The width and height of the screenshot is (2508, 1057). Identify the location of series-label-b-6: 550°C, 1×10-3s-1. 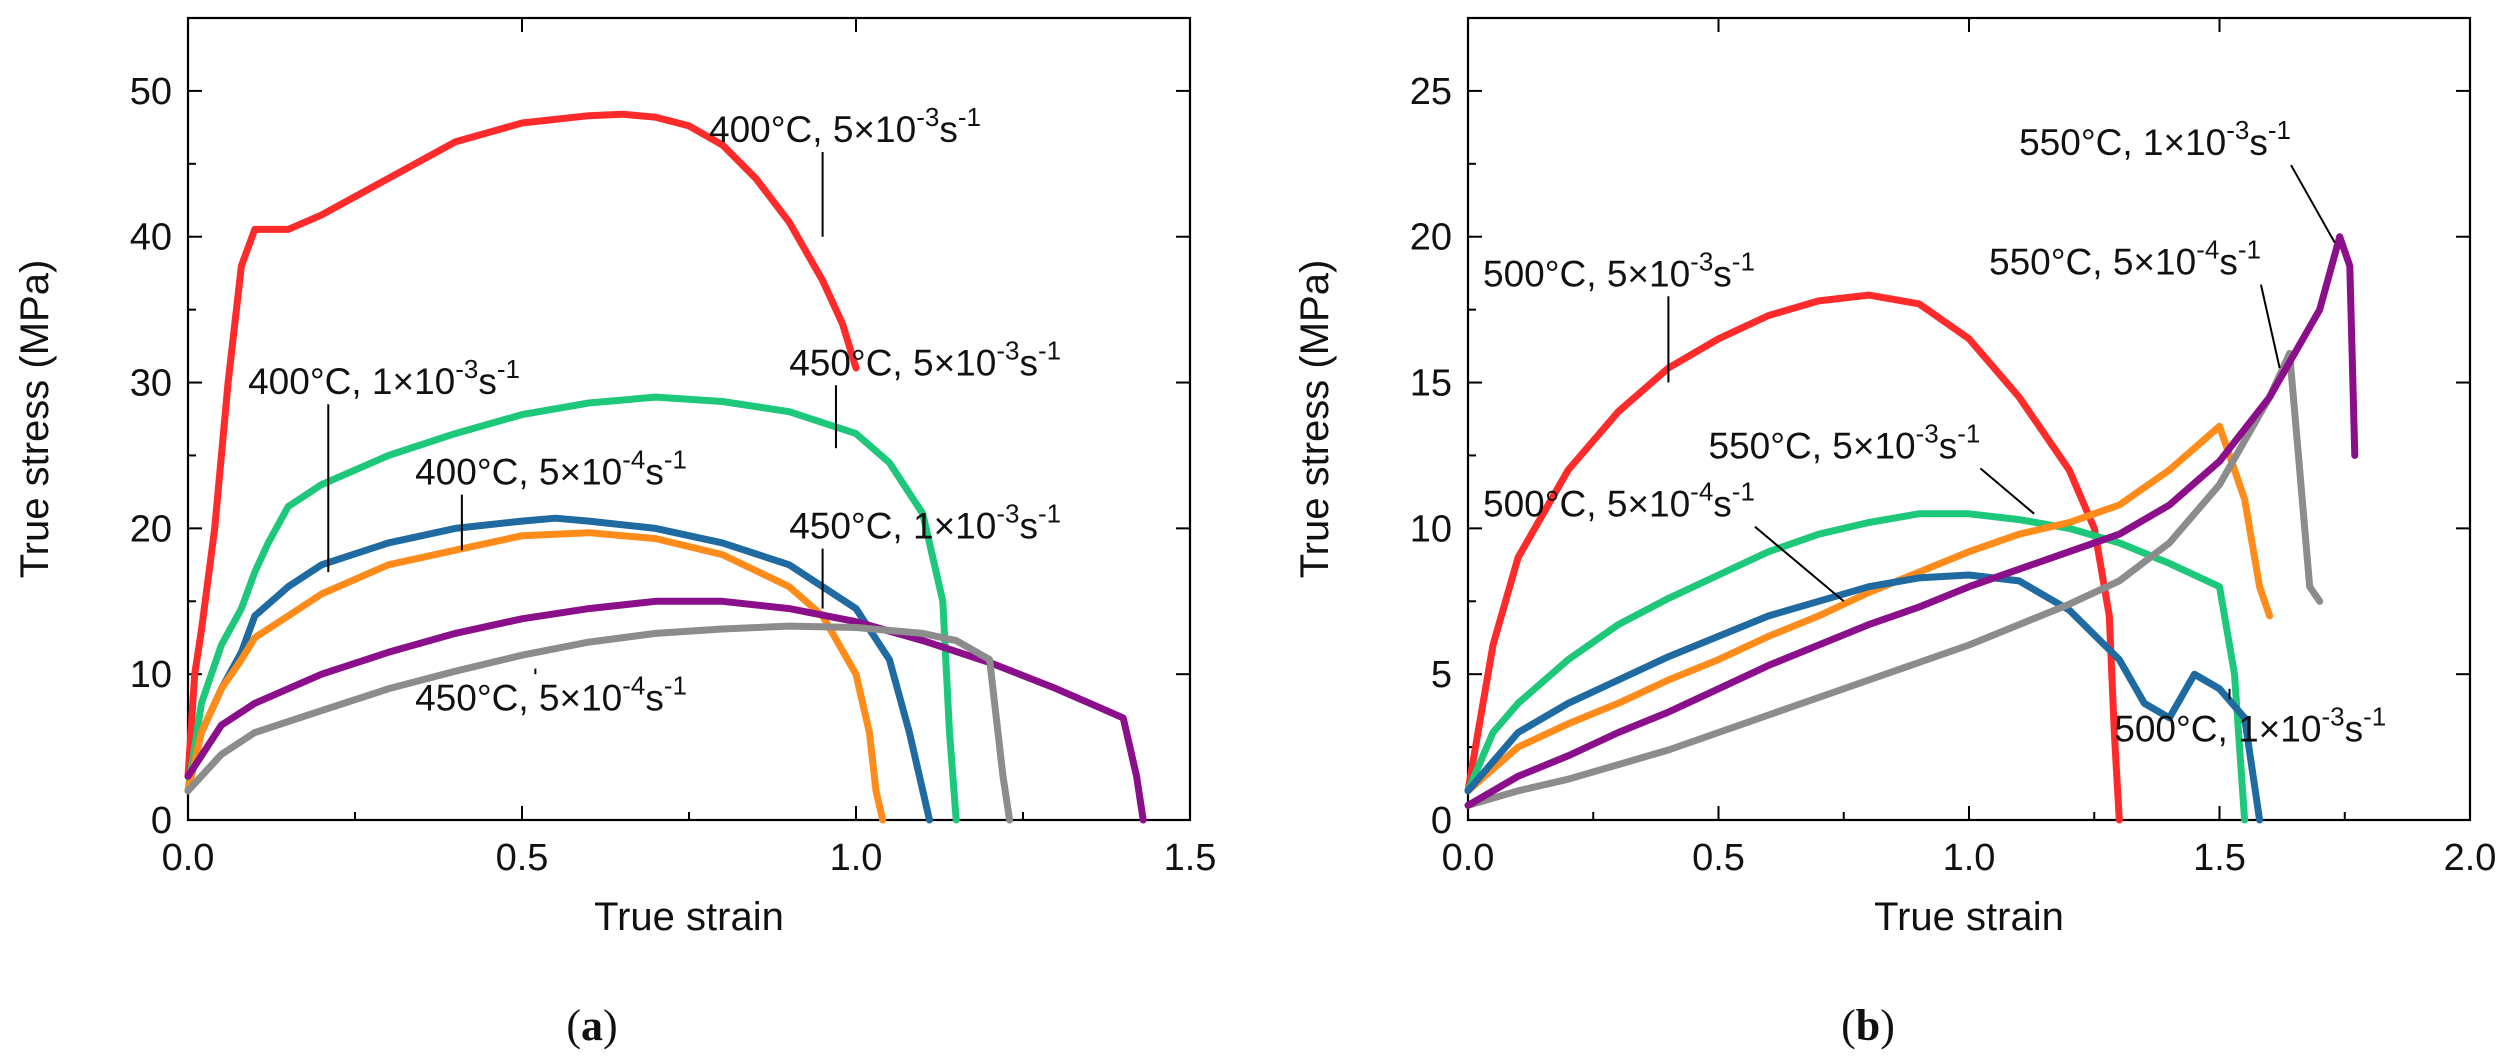
(2155, 139).